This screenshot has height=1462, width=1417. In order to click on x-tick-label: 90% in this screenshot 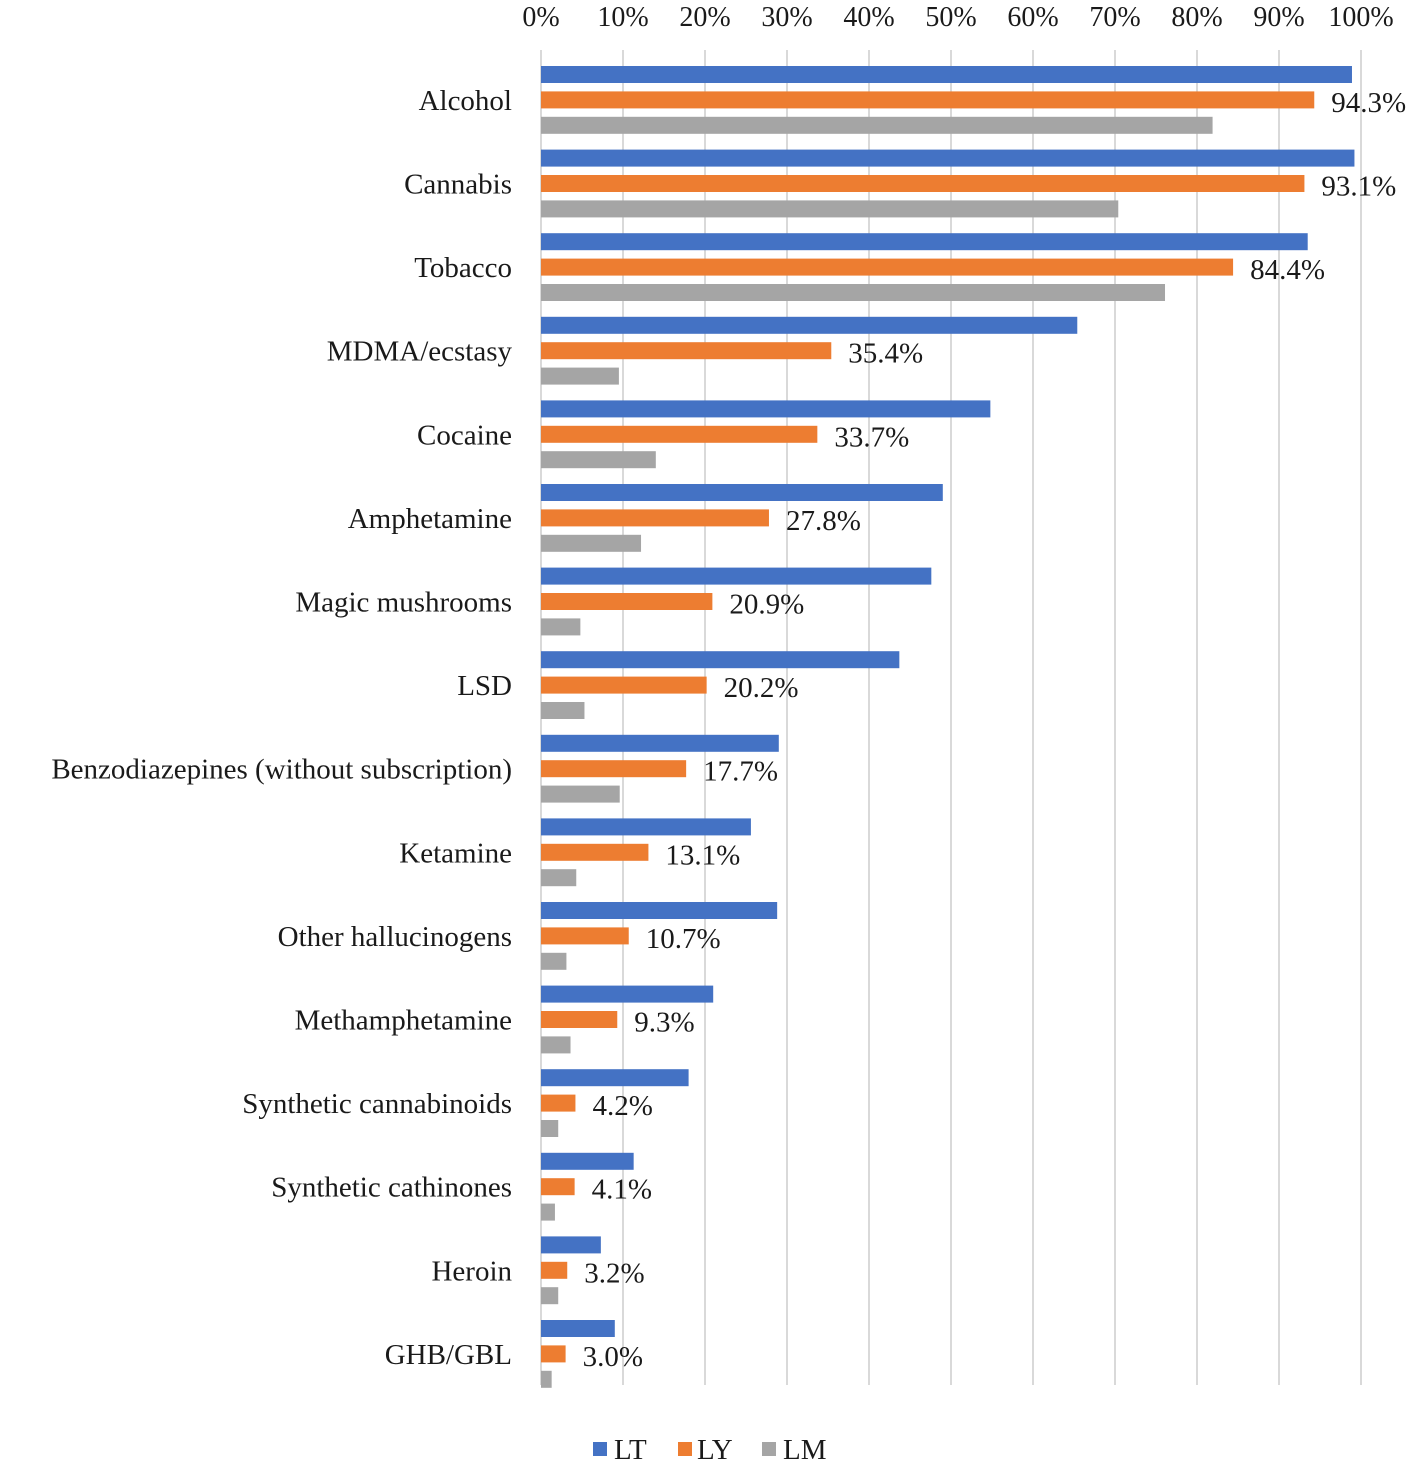, I will do `click(1278, 17)`.